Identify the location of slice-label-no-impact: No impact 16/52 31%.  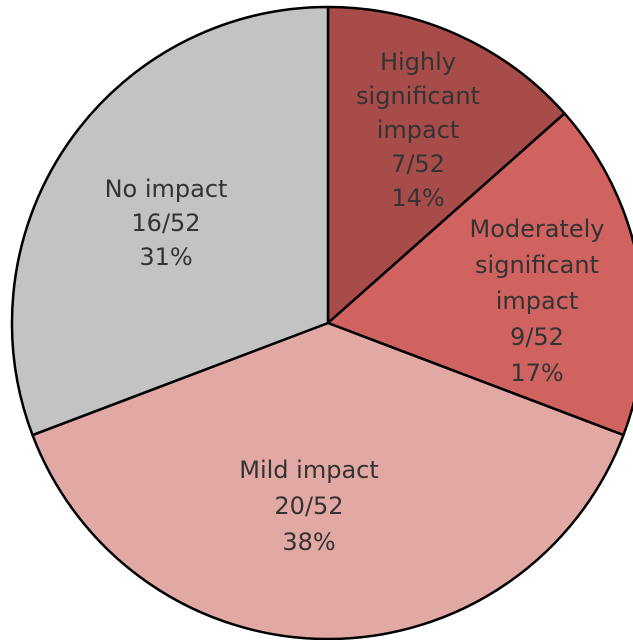
(166, 223).